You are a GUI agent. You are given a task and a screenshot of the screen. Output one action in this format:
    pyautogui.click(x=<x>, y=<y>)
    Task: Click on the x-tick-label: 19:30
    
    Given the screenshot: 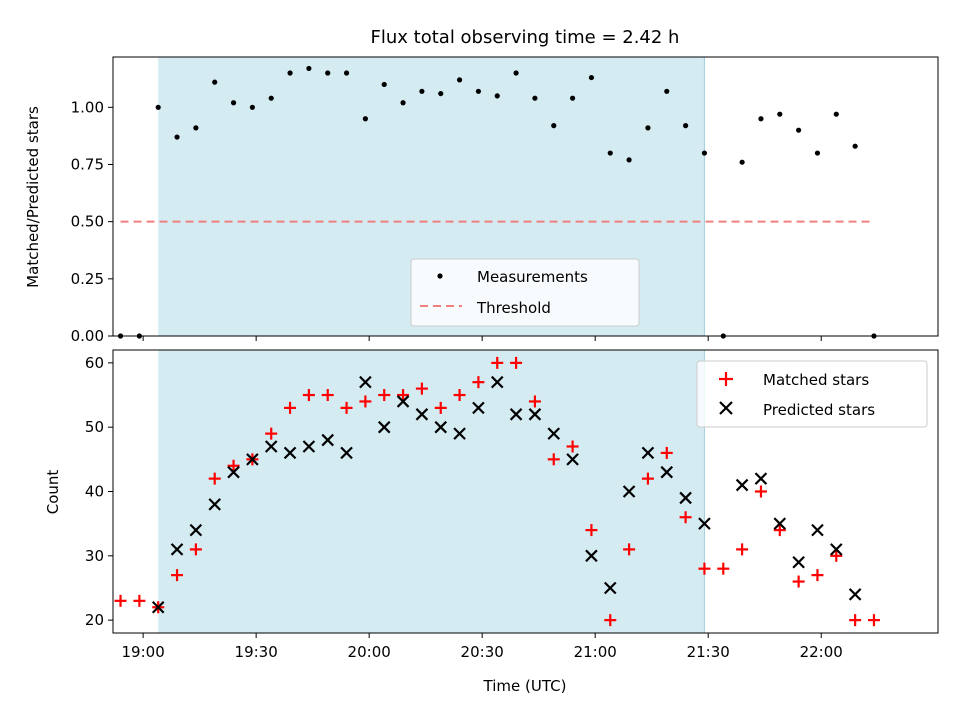 What is the action you would take?
    pyautogui.click(x=256, y=652)
    